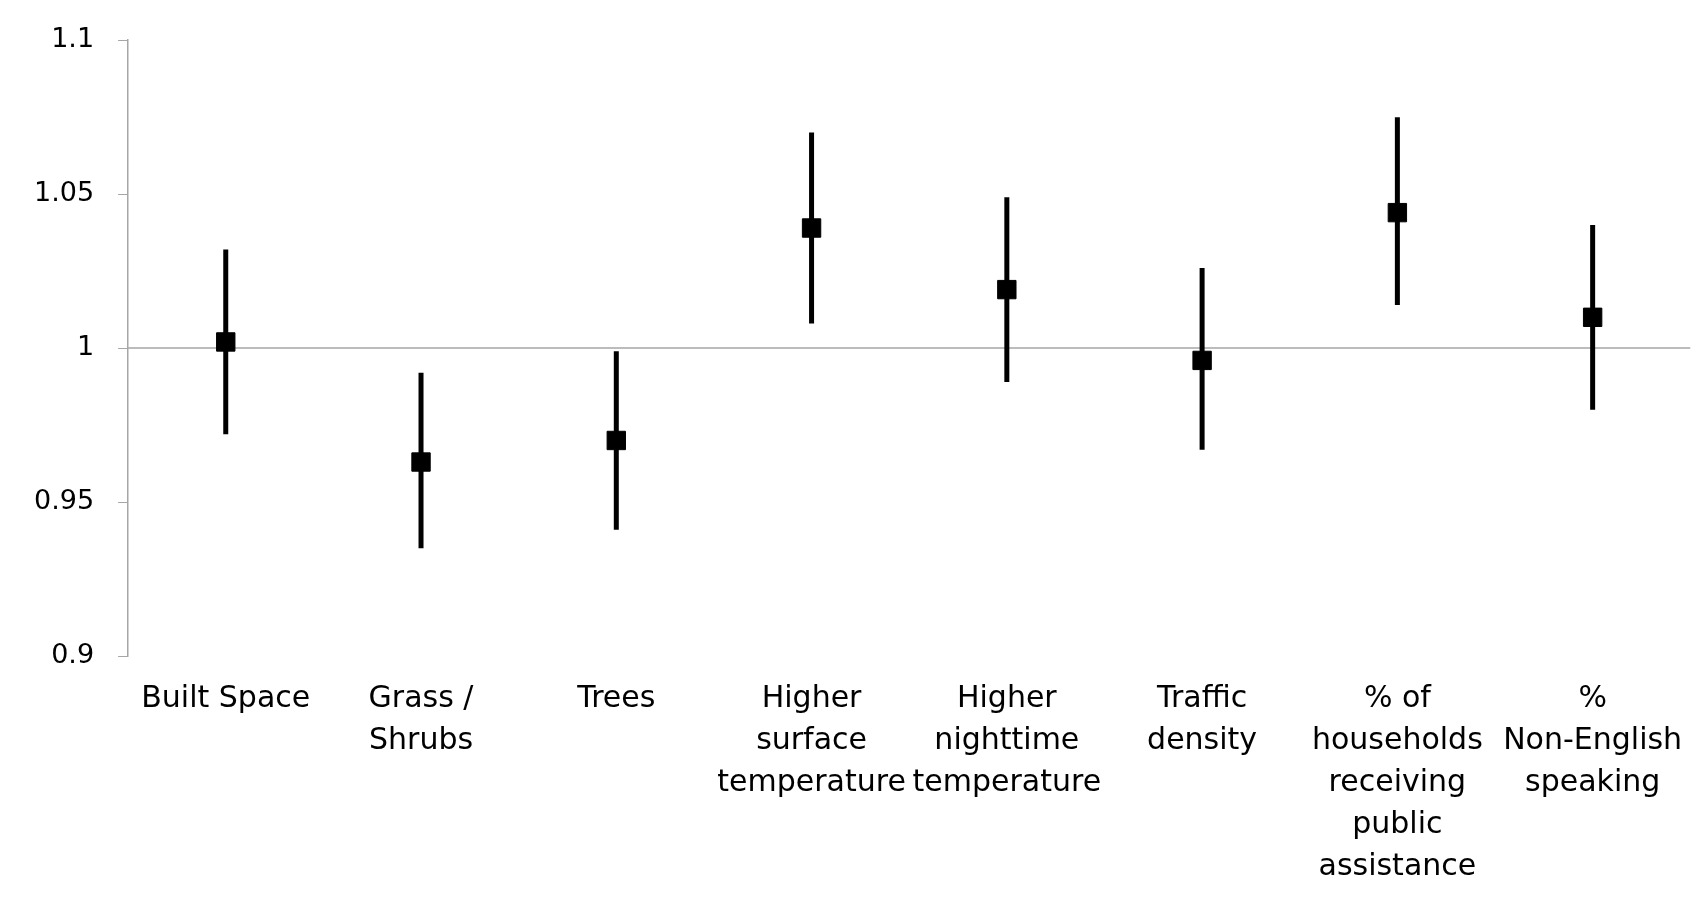 This screenshot has height=910, width=1705. Describe the element at coordinates (64, 192) in the screenshot. I see `y-tick-label: 1.05` at that location.